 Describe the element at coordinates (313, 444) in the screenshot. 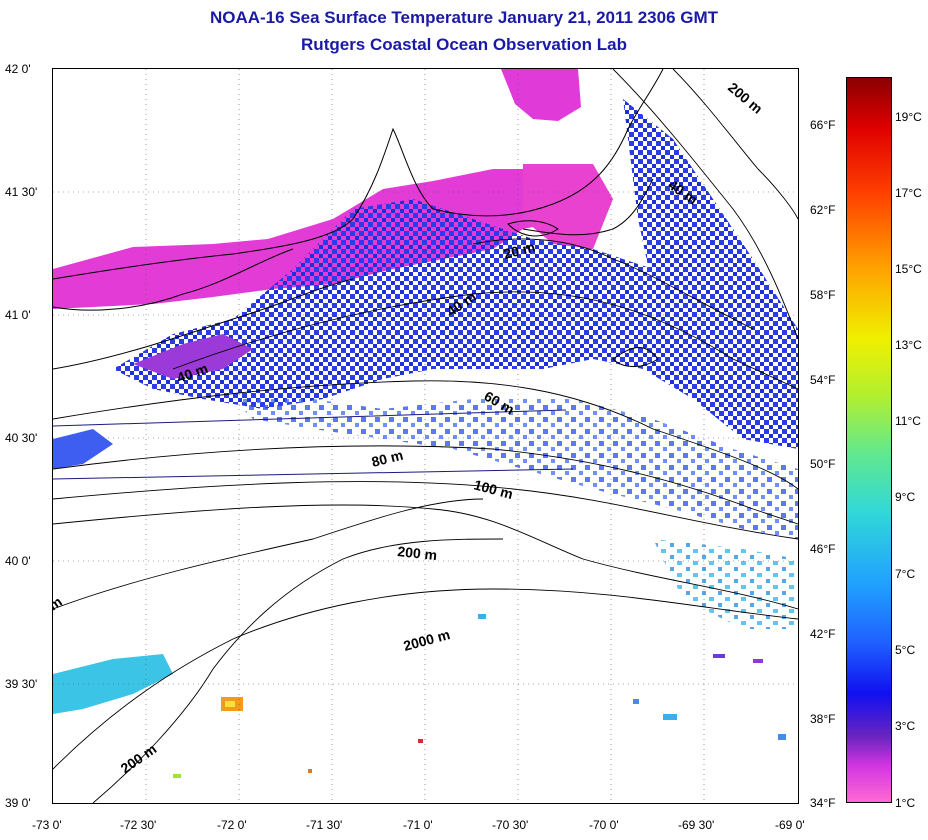

I see `transect-lines` at that location.